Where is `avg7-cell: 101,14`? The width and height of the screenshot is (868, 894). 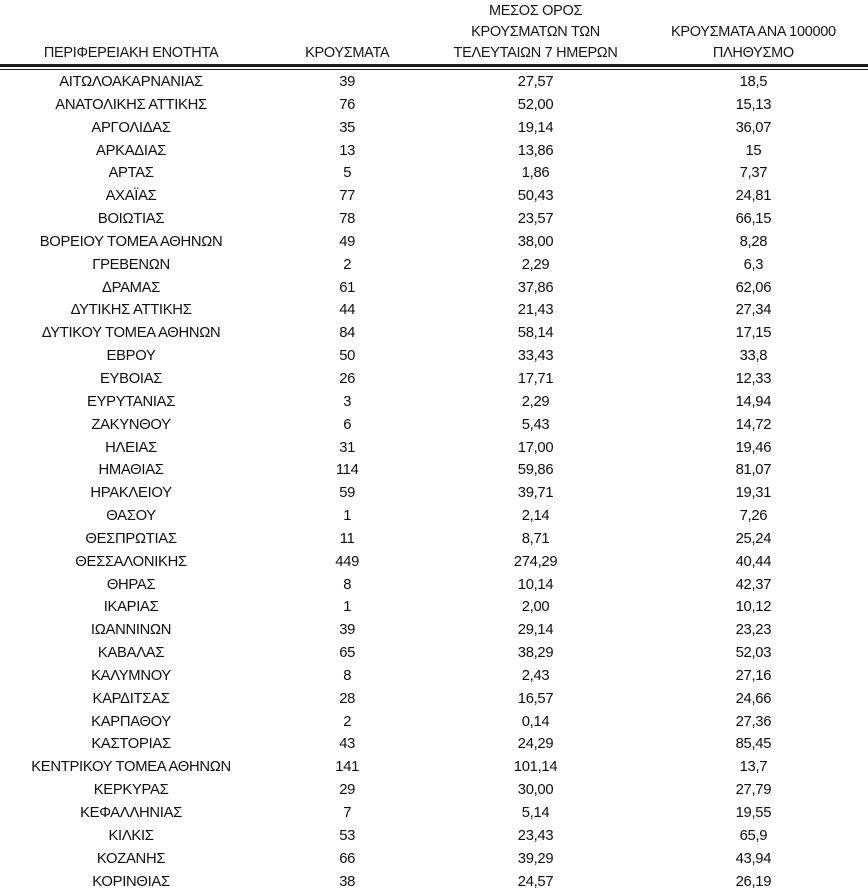
avg7-cell: 101,14 is located at coordinates (535, 767).